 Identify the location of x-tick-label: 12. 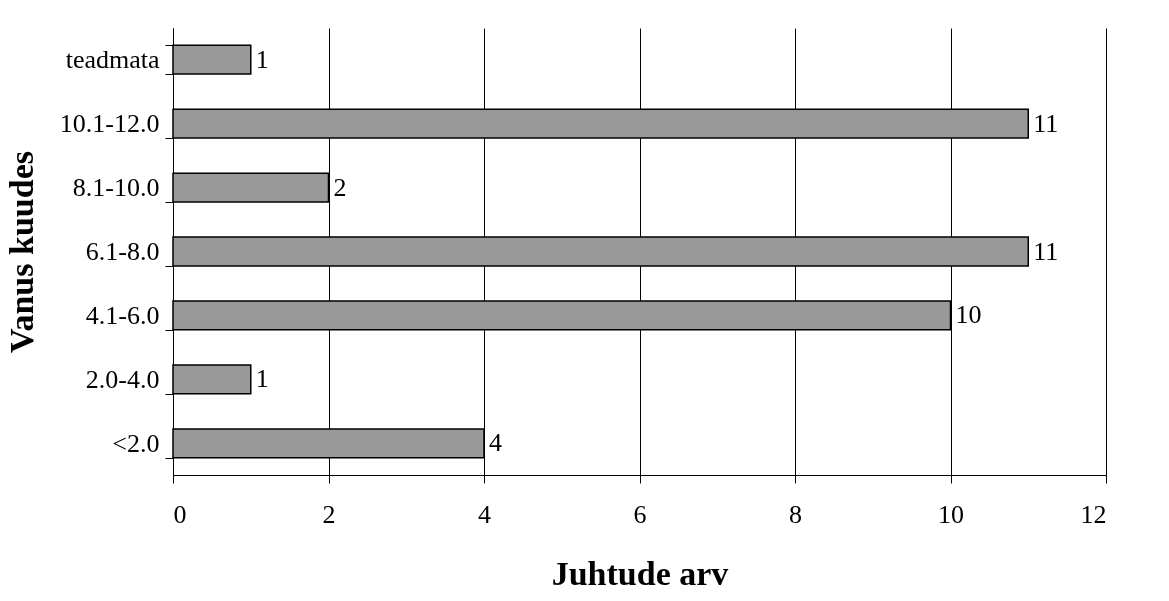
(1093, 514).